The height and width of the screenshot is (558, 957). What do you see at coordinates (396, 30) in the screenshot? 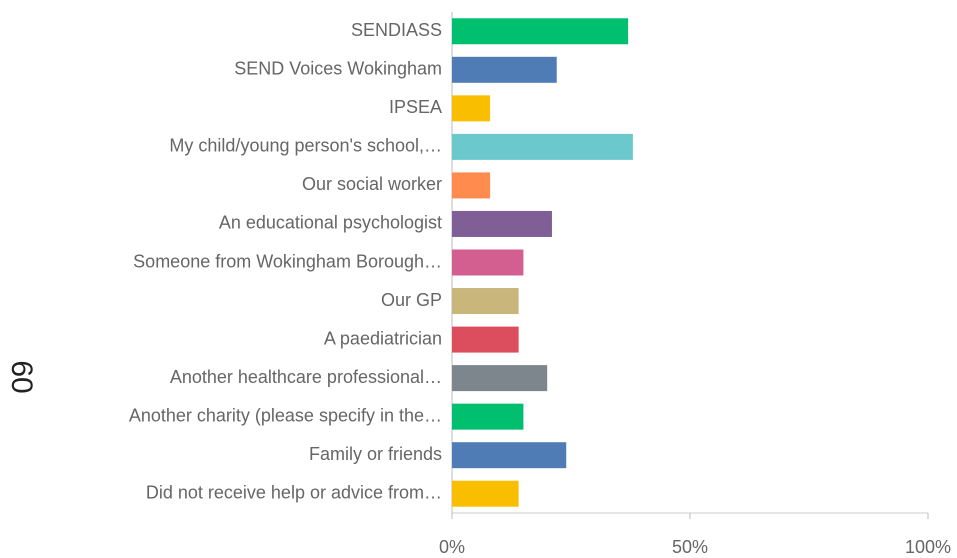
I see `y-tick-label: SENDIASS` at bounding box center [396, 30].